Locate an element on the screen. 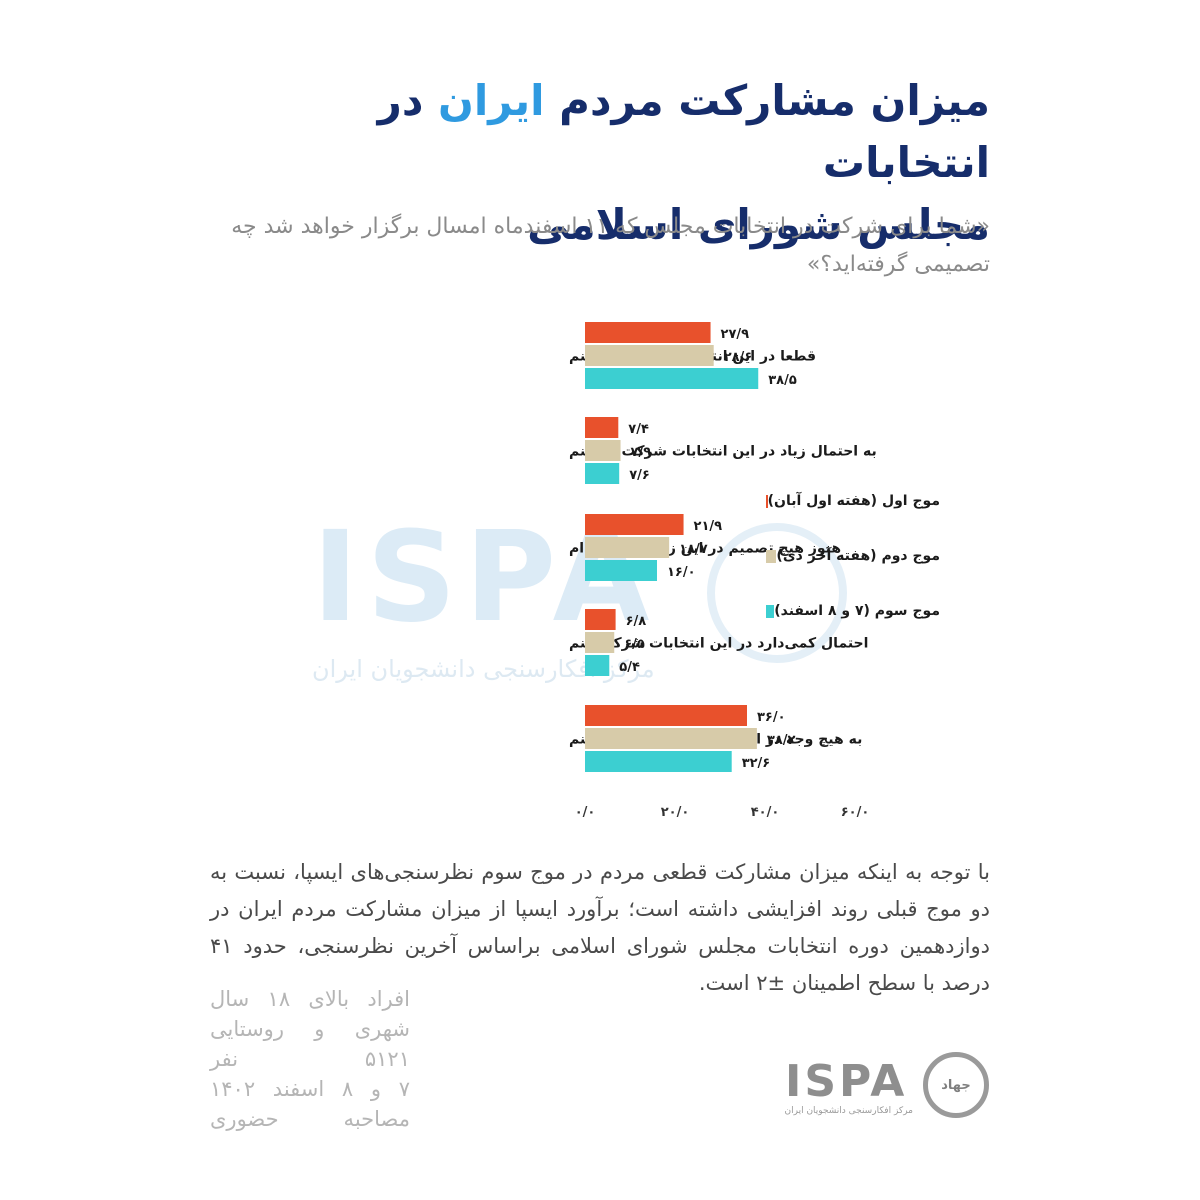 The width and height of the screenshot is (1200, 1200). data-label: ۳۶/۰ is located at coordinates (771, 717).